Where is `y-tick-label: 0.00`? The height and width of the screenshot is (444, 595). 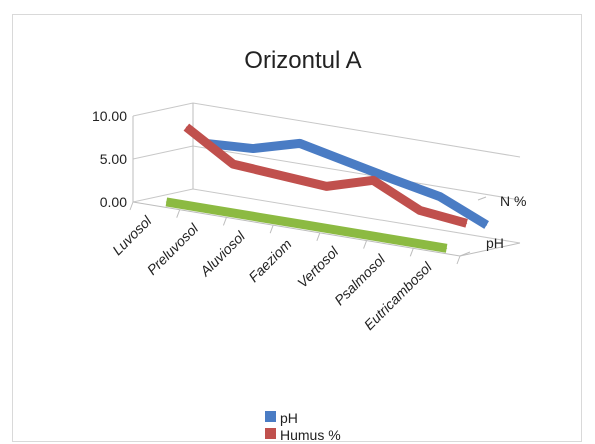
y-tick-label: 0.00 is located at coordinates (113, 202).